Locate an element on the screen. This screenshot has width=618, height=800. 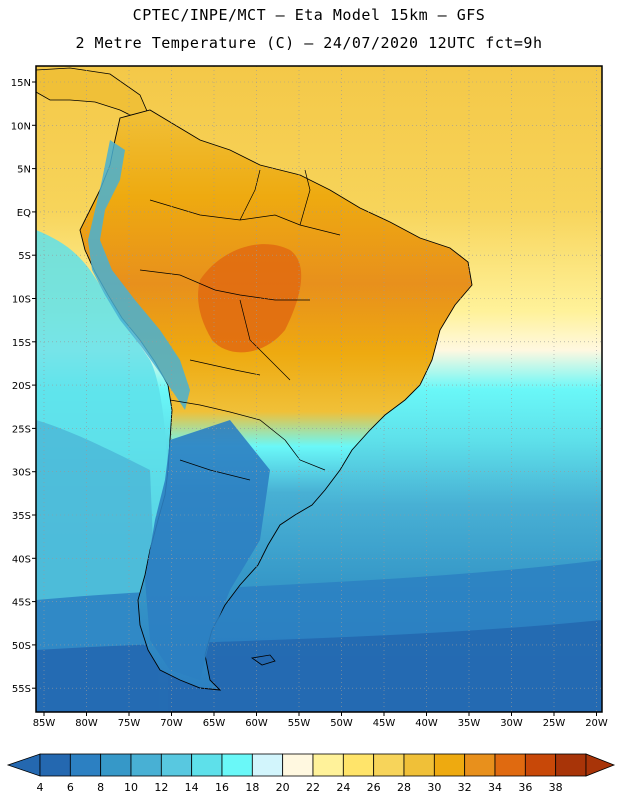
lon-label: 25W is located at coordinates (554, 723).